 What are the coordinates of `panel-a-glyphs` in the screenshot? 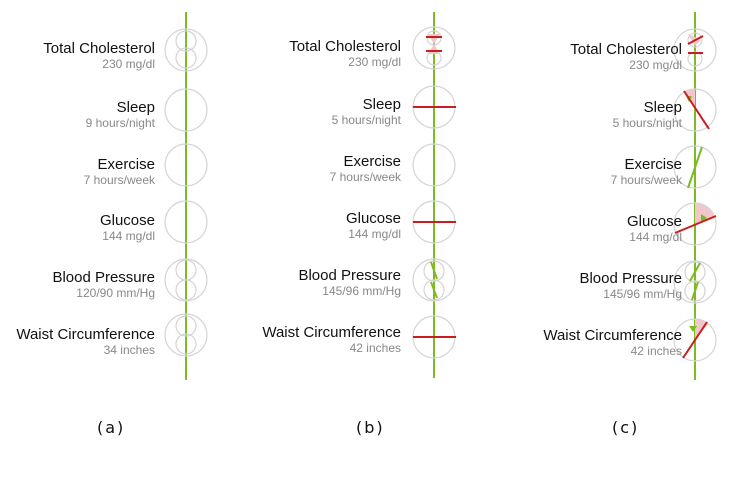 It's located at (186, 196).